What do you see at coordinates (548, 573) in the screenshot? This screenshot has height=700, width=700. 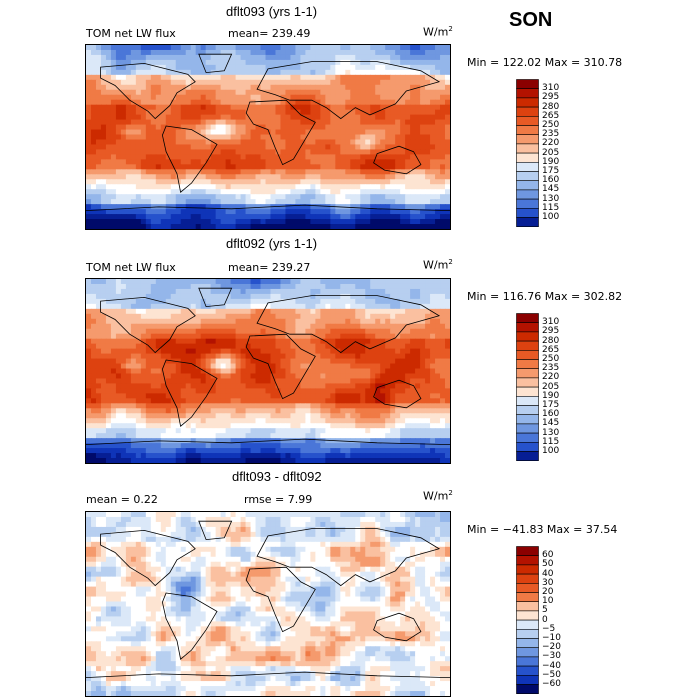 I see `colorbar-tick-label: 40` at bounding box center [548, 573].